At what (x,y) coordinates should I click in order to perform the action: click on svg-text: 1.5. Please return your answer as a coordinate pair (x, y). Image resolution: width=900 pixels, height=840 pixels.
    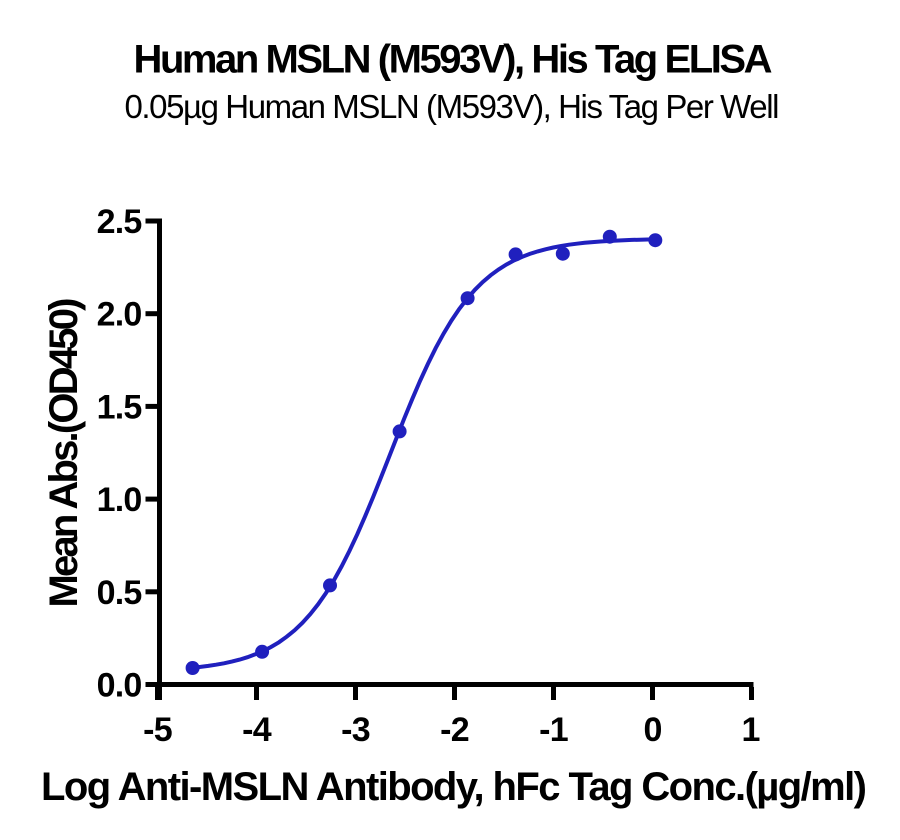
    Looking at the image, I should click on (119, 407).